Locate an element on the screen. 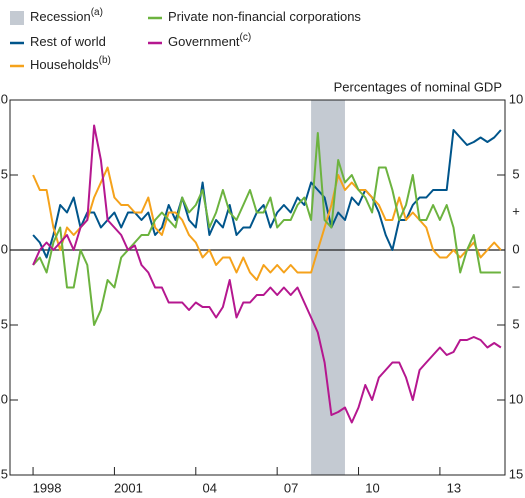  x-tick-label: 2001 is located at coordinates (128, 487).